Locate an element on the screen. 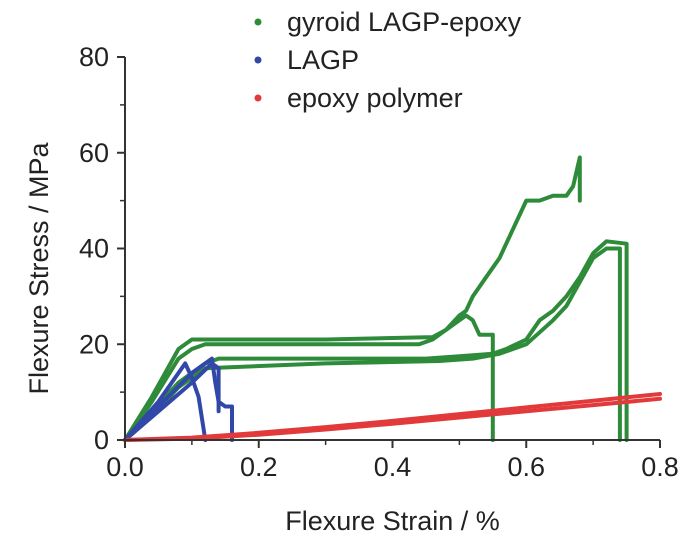 The image size is (700, 543). x-axis-title: Flexure Strain / % is located at coordinates (392, 521).